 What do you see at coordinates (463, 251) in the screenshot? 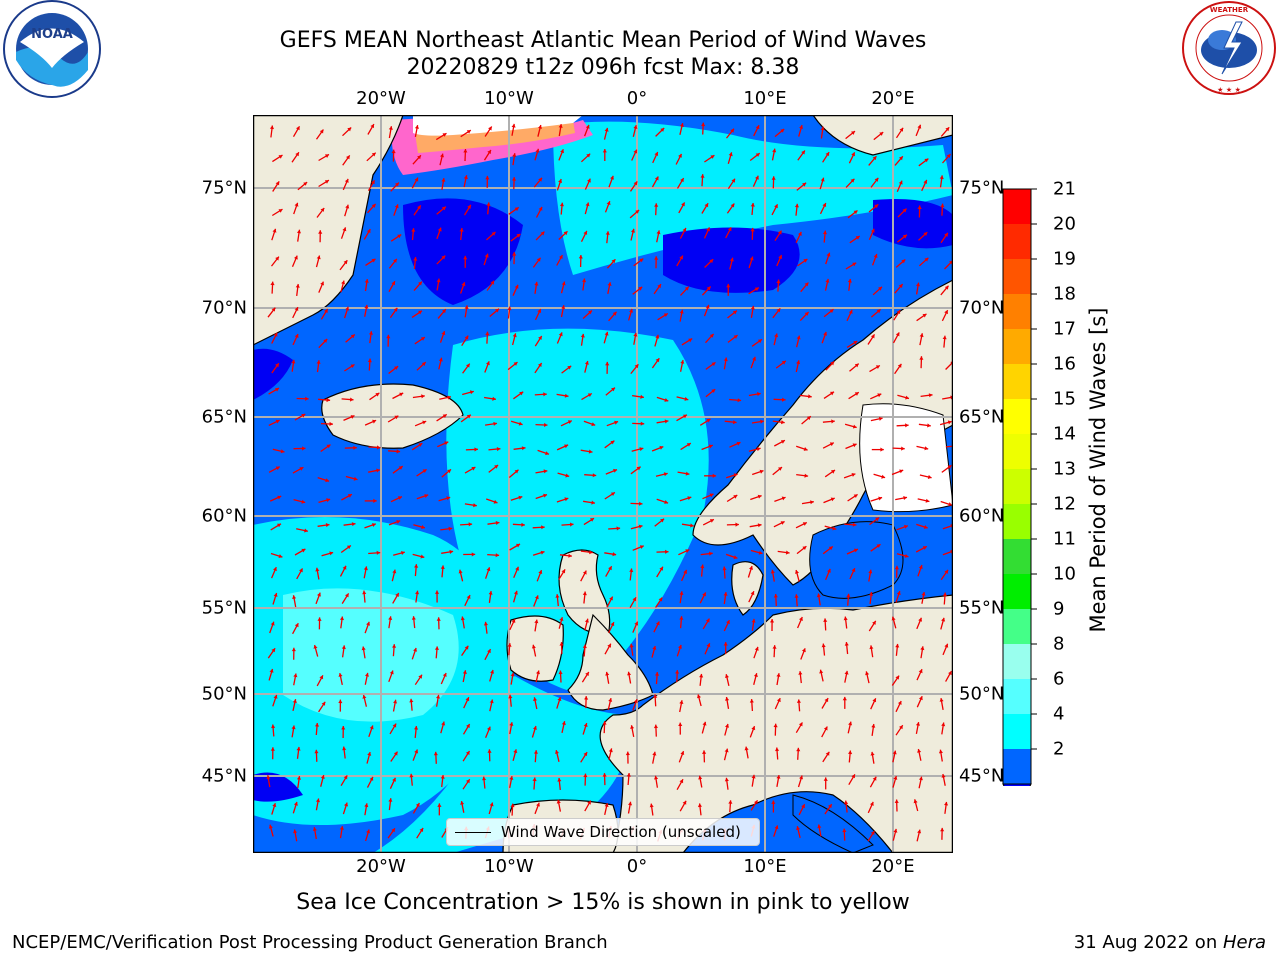
I see `ocean-dark-greenland-sea` at bounding box center [463, 251].